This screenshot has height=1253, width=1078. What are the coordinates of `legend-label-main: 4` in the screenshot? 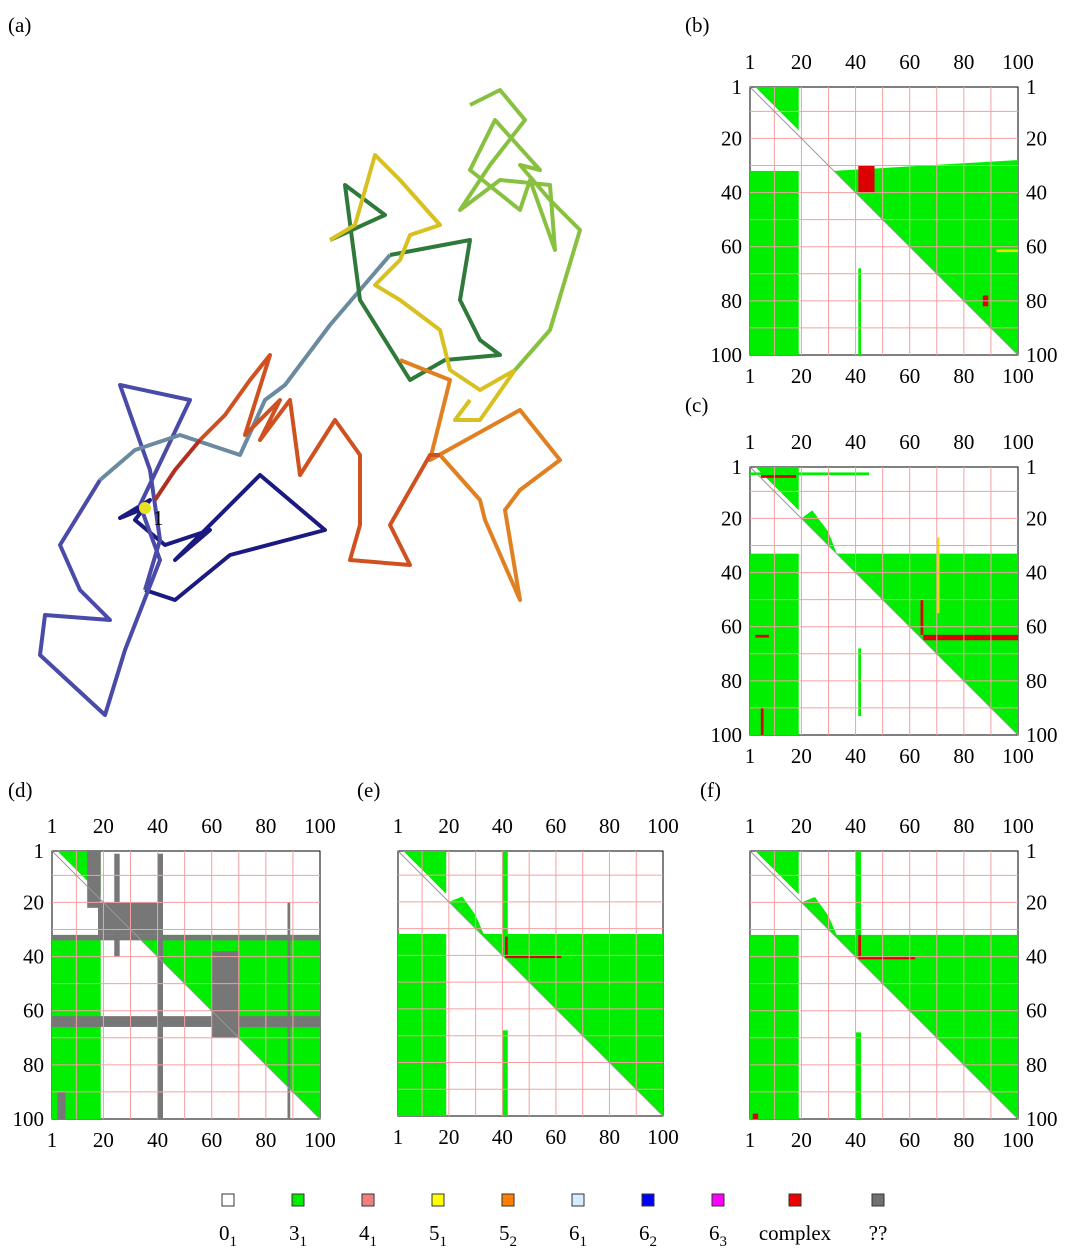 It's located at (364, 1233).